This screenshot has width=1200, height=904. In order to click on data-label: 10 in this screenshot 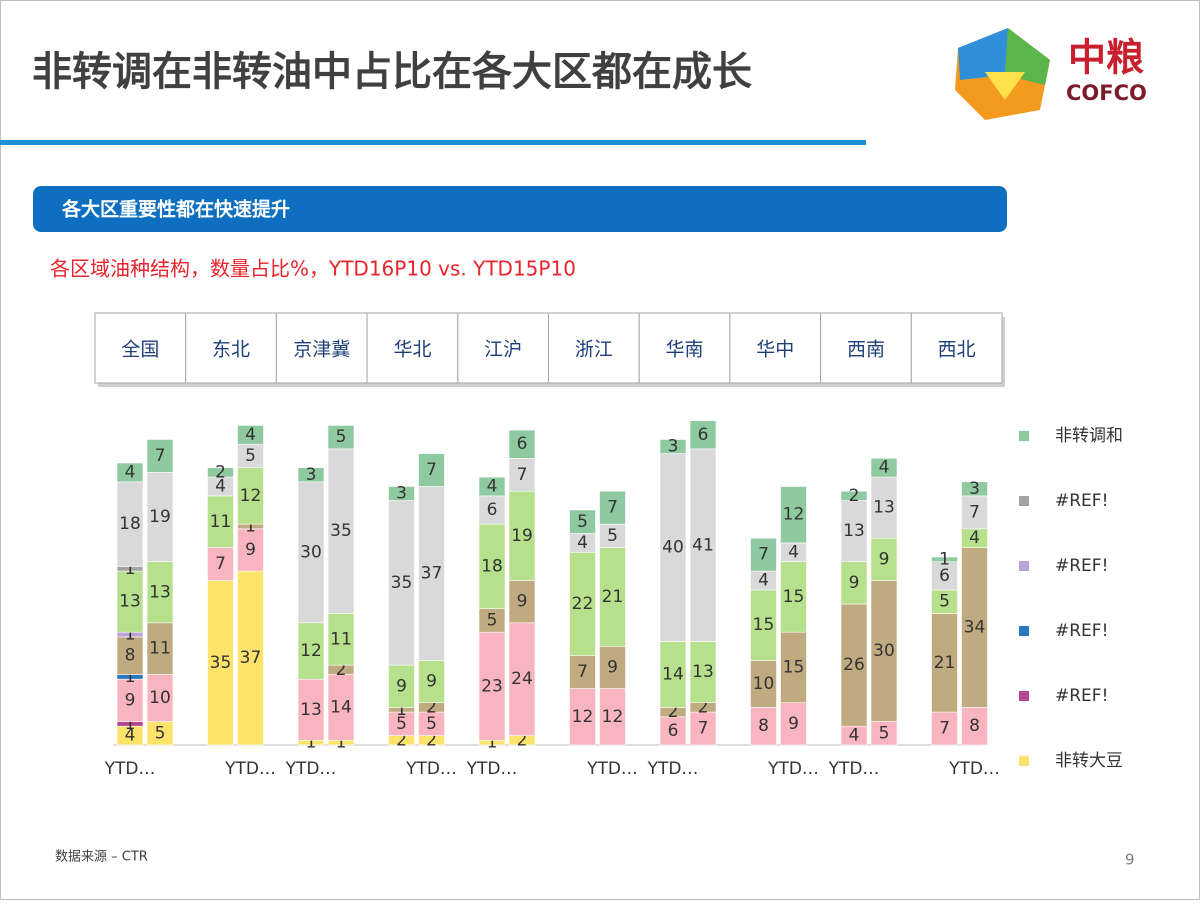, I will do `click(160, 698)`.